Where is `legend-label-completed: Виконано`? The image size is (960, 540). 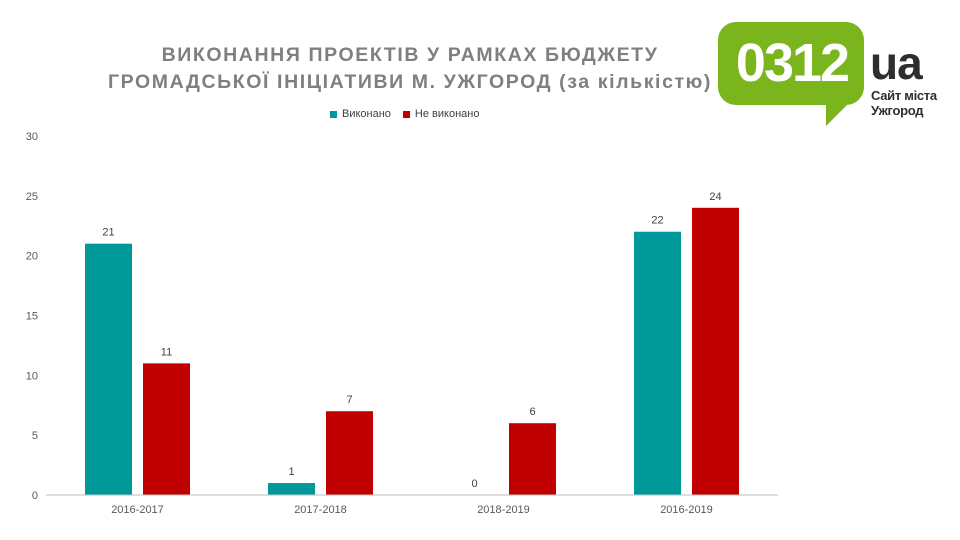
legend-label-completed: Виконано is located at coordinates (366, 114).